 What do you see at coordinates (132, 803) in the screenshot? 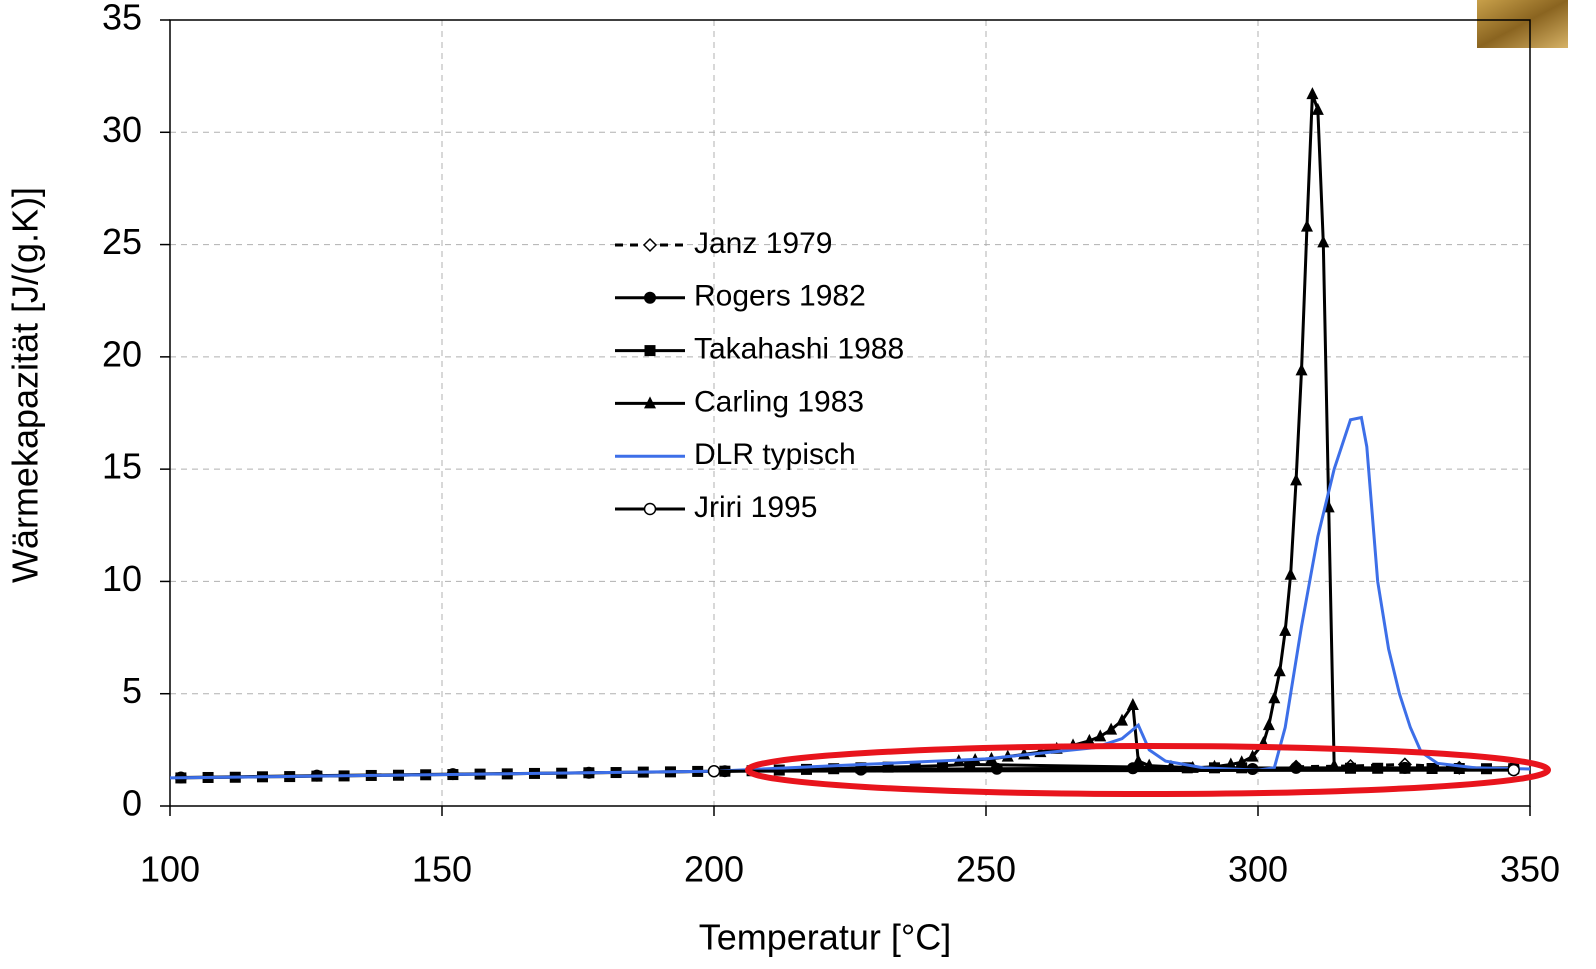
I see `y-tick-label: 0` at bounding box center [132, 803].